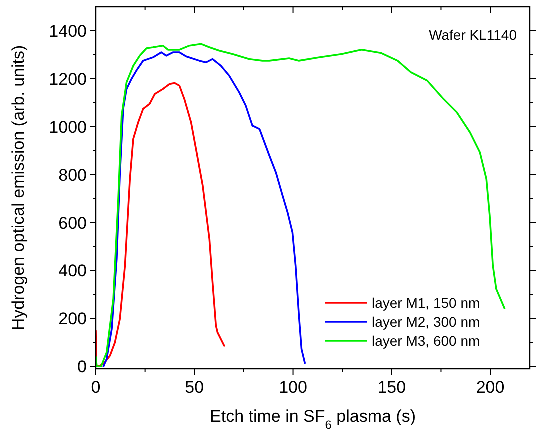 The height and width of the screenshot is (434, 539). What do you see at coordinates (490, 387) in the screenshot?
I see `x-tick-label: 200` at bounding box center [490, 387].